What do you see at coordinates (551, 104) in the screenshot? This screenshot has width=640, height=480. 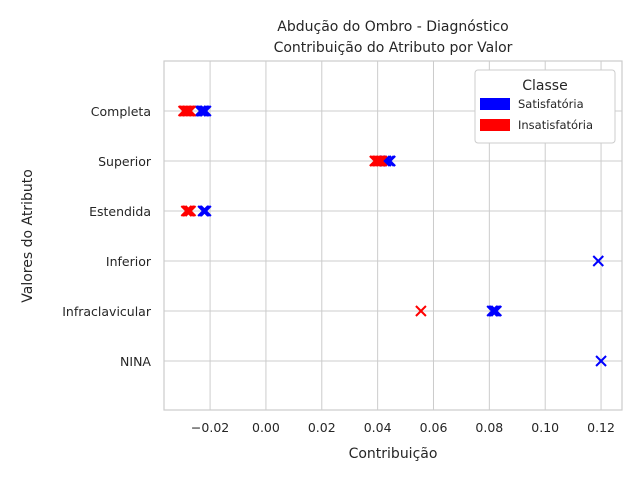 I see `legend-label-satisfatoria: Satisfatória` at bounding box center [551, 104].